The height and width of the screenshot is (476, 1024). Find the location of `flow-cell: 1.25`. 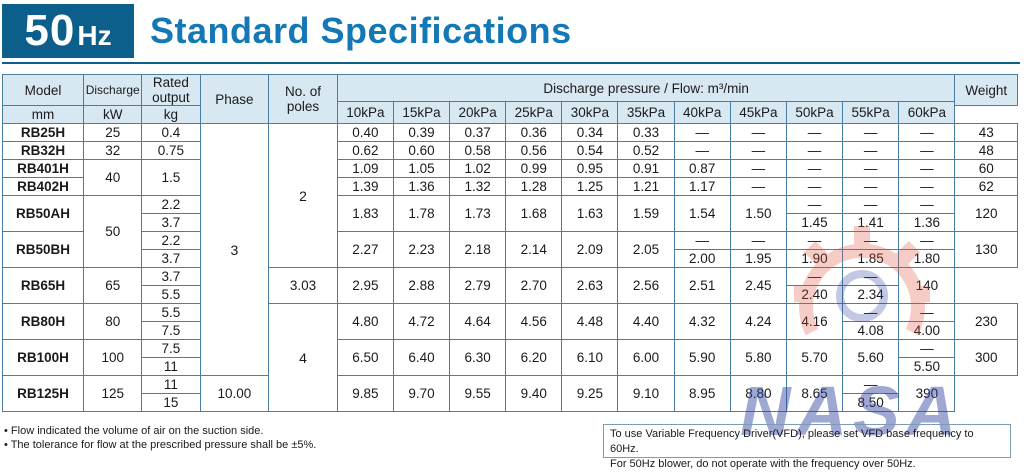

flow-cell: 1.25 is located at coordinates (590, 186).